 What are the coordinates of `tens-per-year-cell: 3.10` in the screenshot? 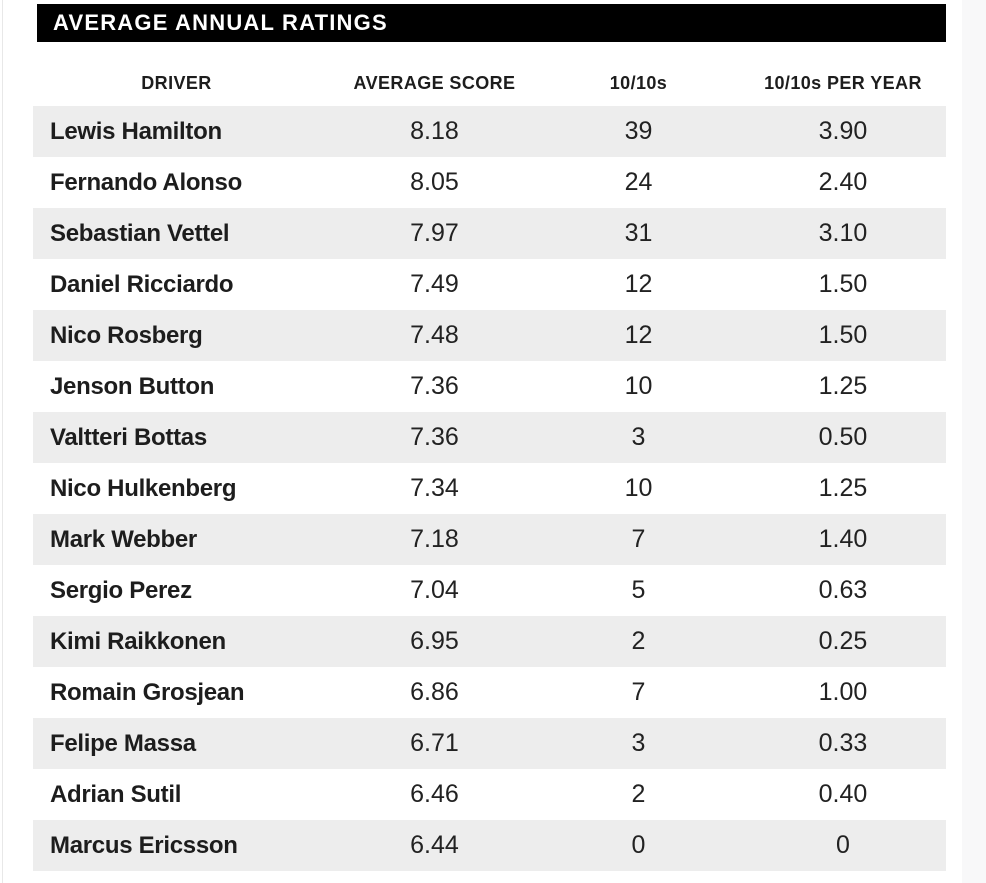 It's located at (843, 233).